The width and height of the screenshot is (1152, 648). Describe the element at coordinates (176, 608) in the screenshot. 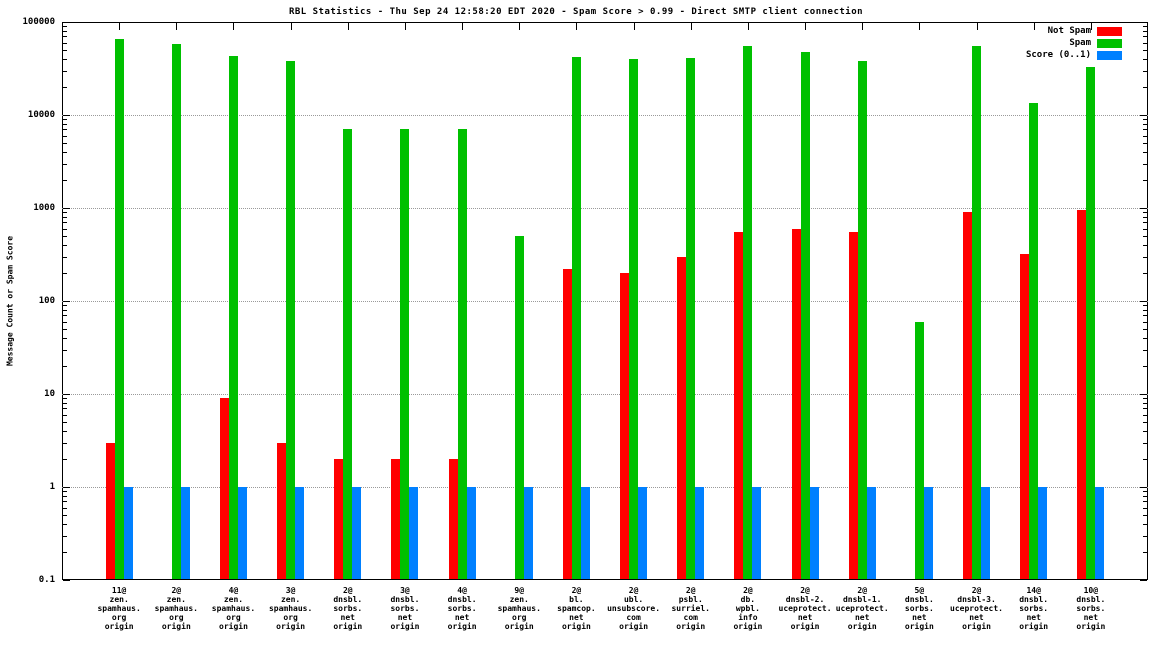

I see `x-tick-label: 2@ zen. spamhaus. org origin` at that location.